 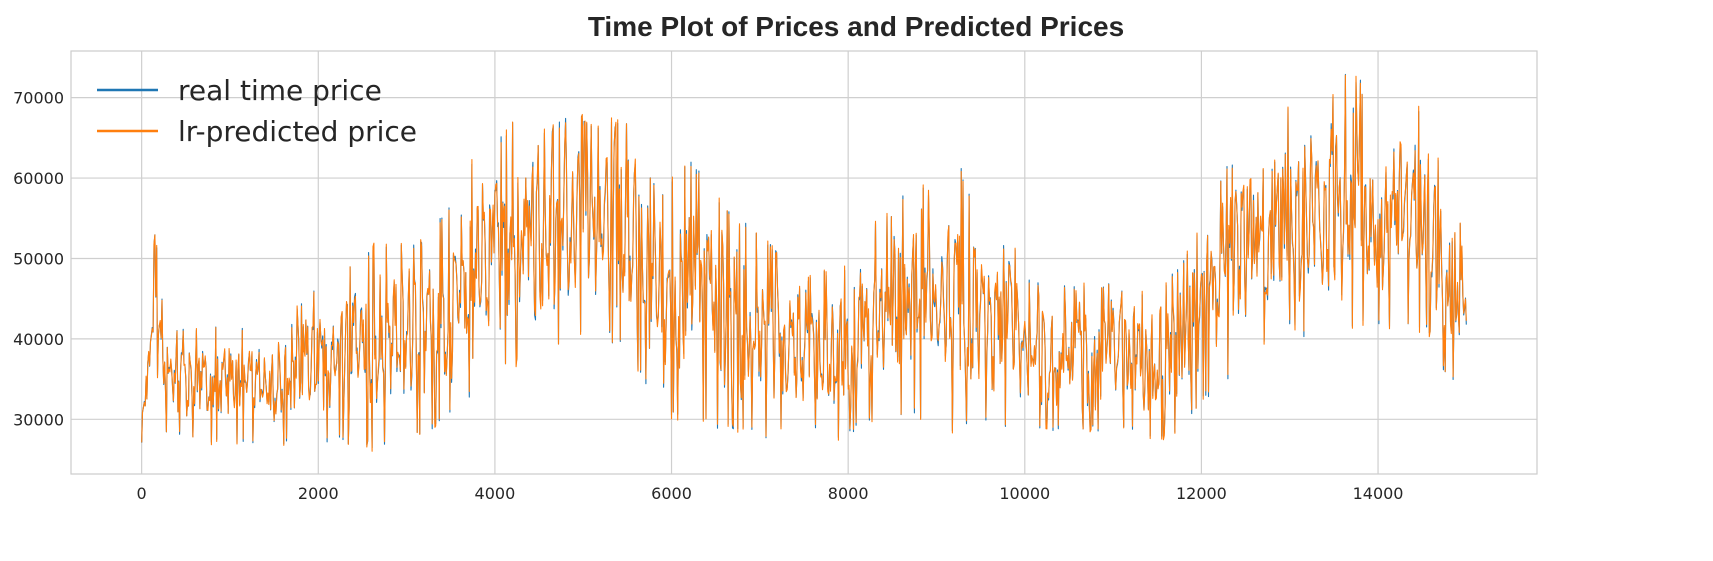 What do you see at coordinates (495, 493) in the screenshot?
I see `x-tick-label: 4000` at bounding box center [495, 493].